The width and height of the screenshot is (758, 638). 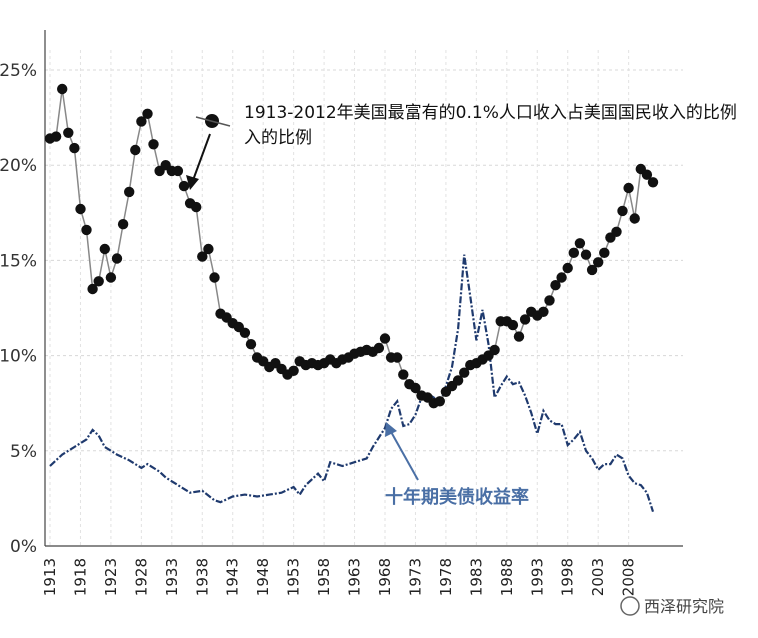 I want to click on y-tick-label: 25%, so click(x=18, y=71).